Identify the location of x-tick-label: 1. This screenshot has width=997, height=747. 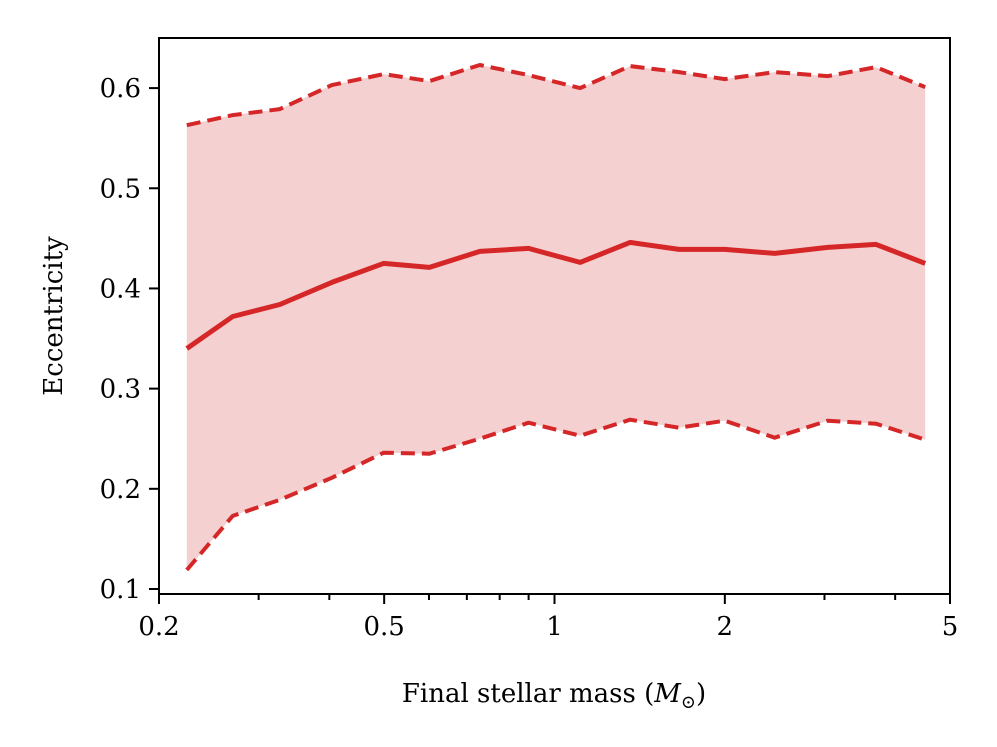
(554, 627).